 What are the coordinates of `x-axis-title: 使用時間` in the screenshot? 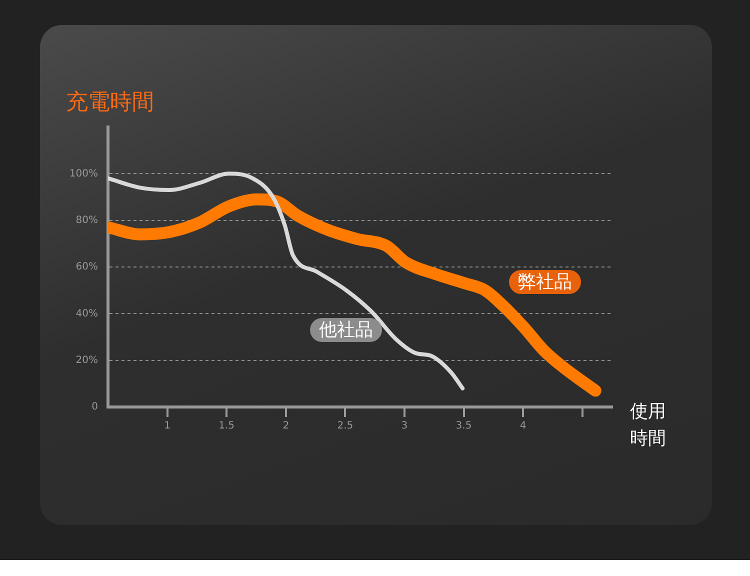 It's located at (648, 425).